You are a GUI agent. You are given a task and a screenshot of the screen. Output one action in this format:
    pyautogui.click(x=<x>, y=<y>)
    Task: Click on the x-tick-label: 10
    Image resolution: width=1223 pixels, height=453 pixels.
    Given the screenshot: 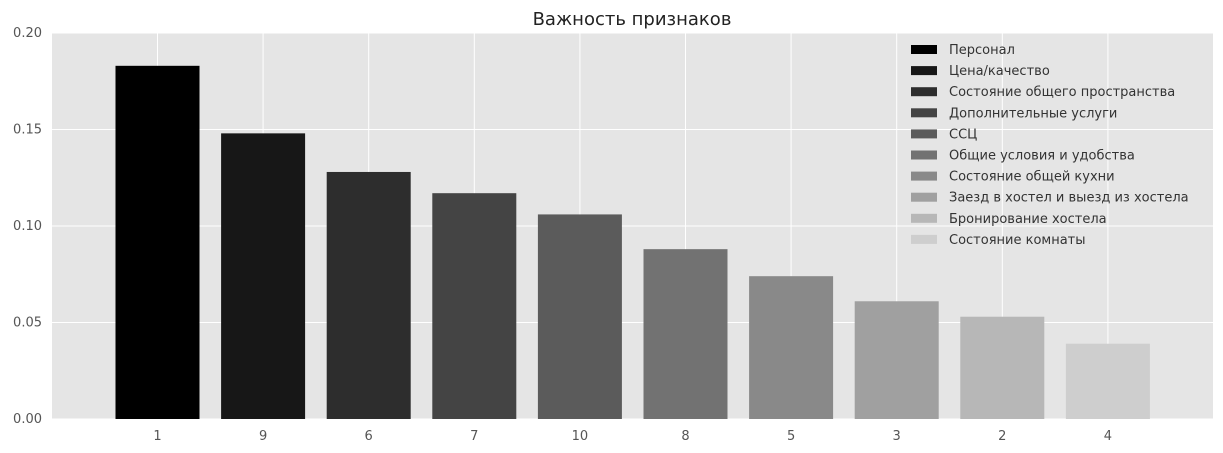 What is the action you would take?
    pyautogui.click(x=580, y=436)
    